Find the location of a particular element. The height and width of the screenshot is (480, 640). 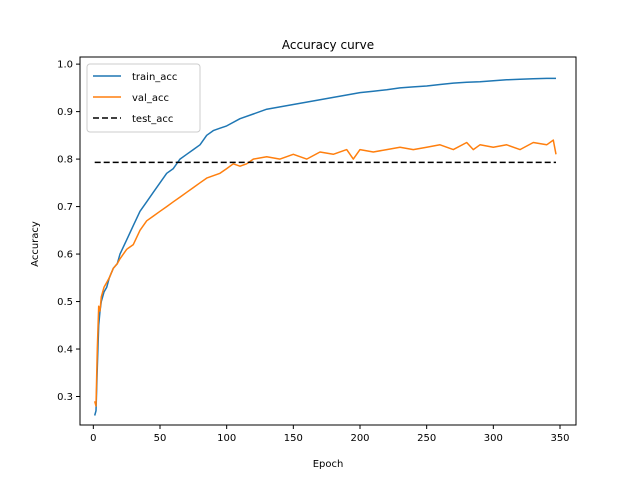

y-tick-label: 0.4 is located at coordinates (65, 350).